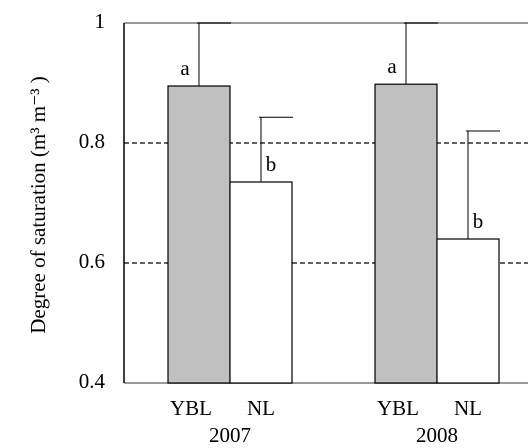  What do you see at coordinates (437, 435) in the screenshot?
I see `group-label: 2008` at bounding box center [437, 435].